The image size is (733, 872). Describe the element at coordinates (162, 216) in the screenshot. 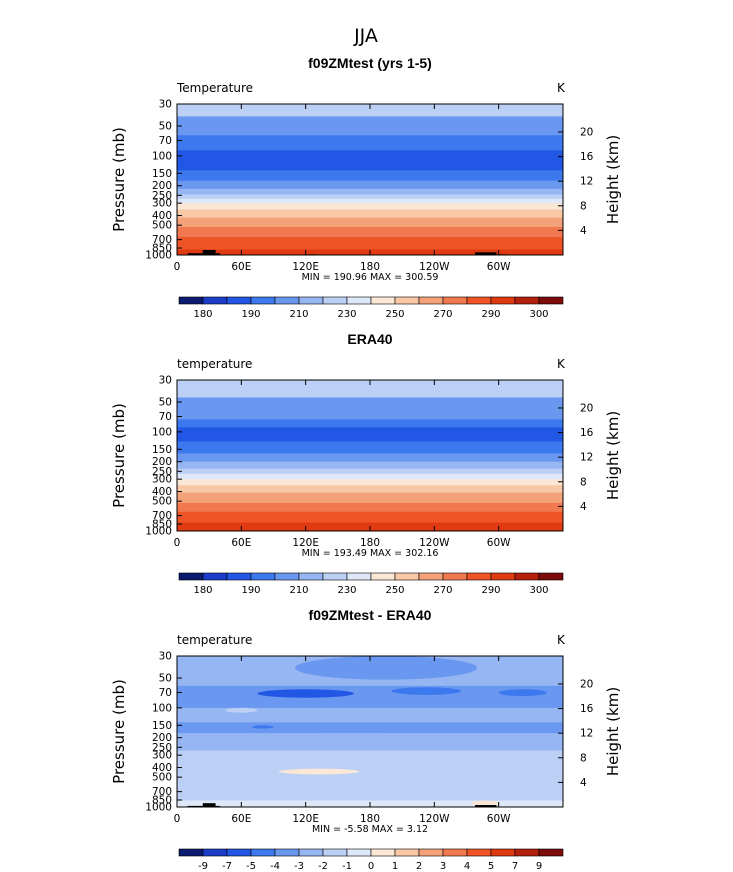

I see `y-tick-label: 400` at that location.